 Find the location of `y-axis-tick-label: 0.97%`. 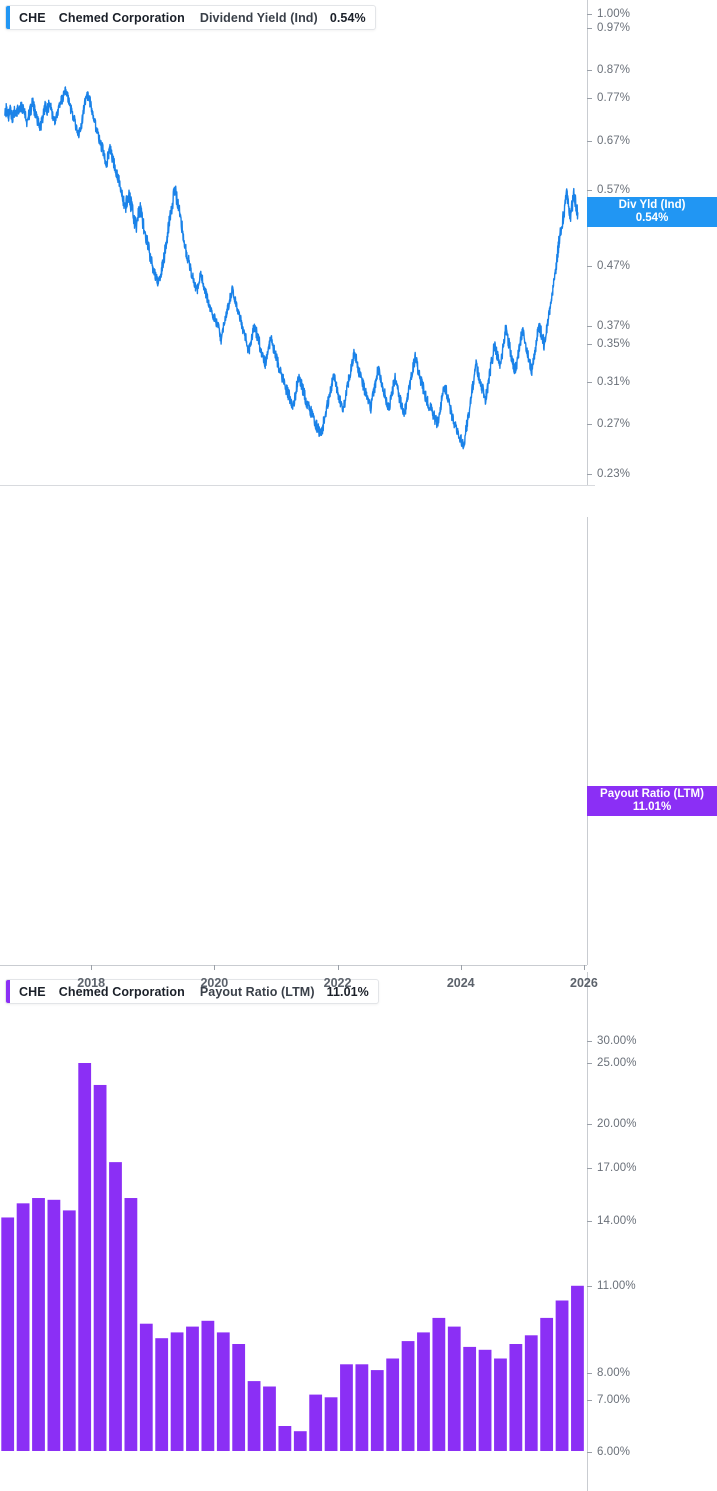

y-axis-tick-label: 0.97% is located at coordinates (614, 28).